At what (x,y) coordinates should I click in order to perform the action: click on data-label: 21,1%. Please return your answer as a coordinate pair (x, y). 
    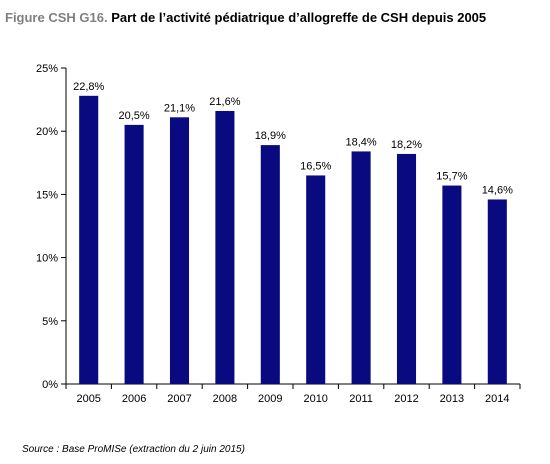
    Looking at the image, I should click on (179, 108).